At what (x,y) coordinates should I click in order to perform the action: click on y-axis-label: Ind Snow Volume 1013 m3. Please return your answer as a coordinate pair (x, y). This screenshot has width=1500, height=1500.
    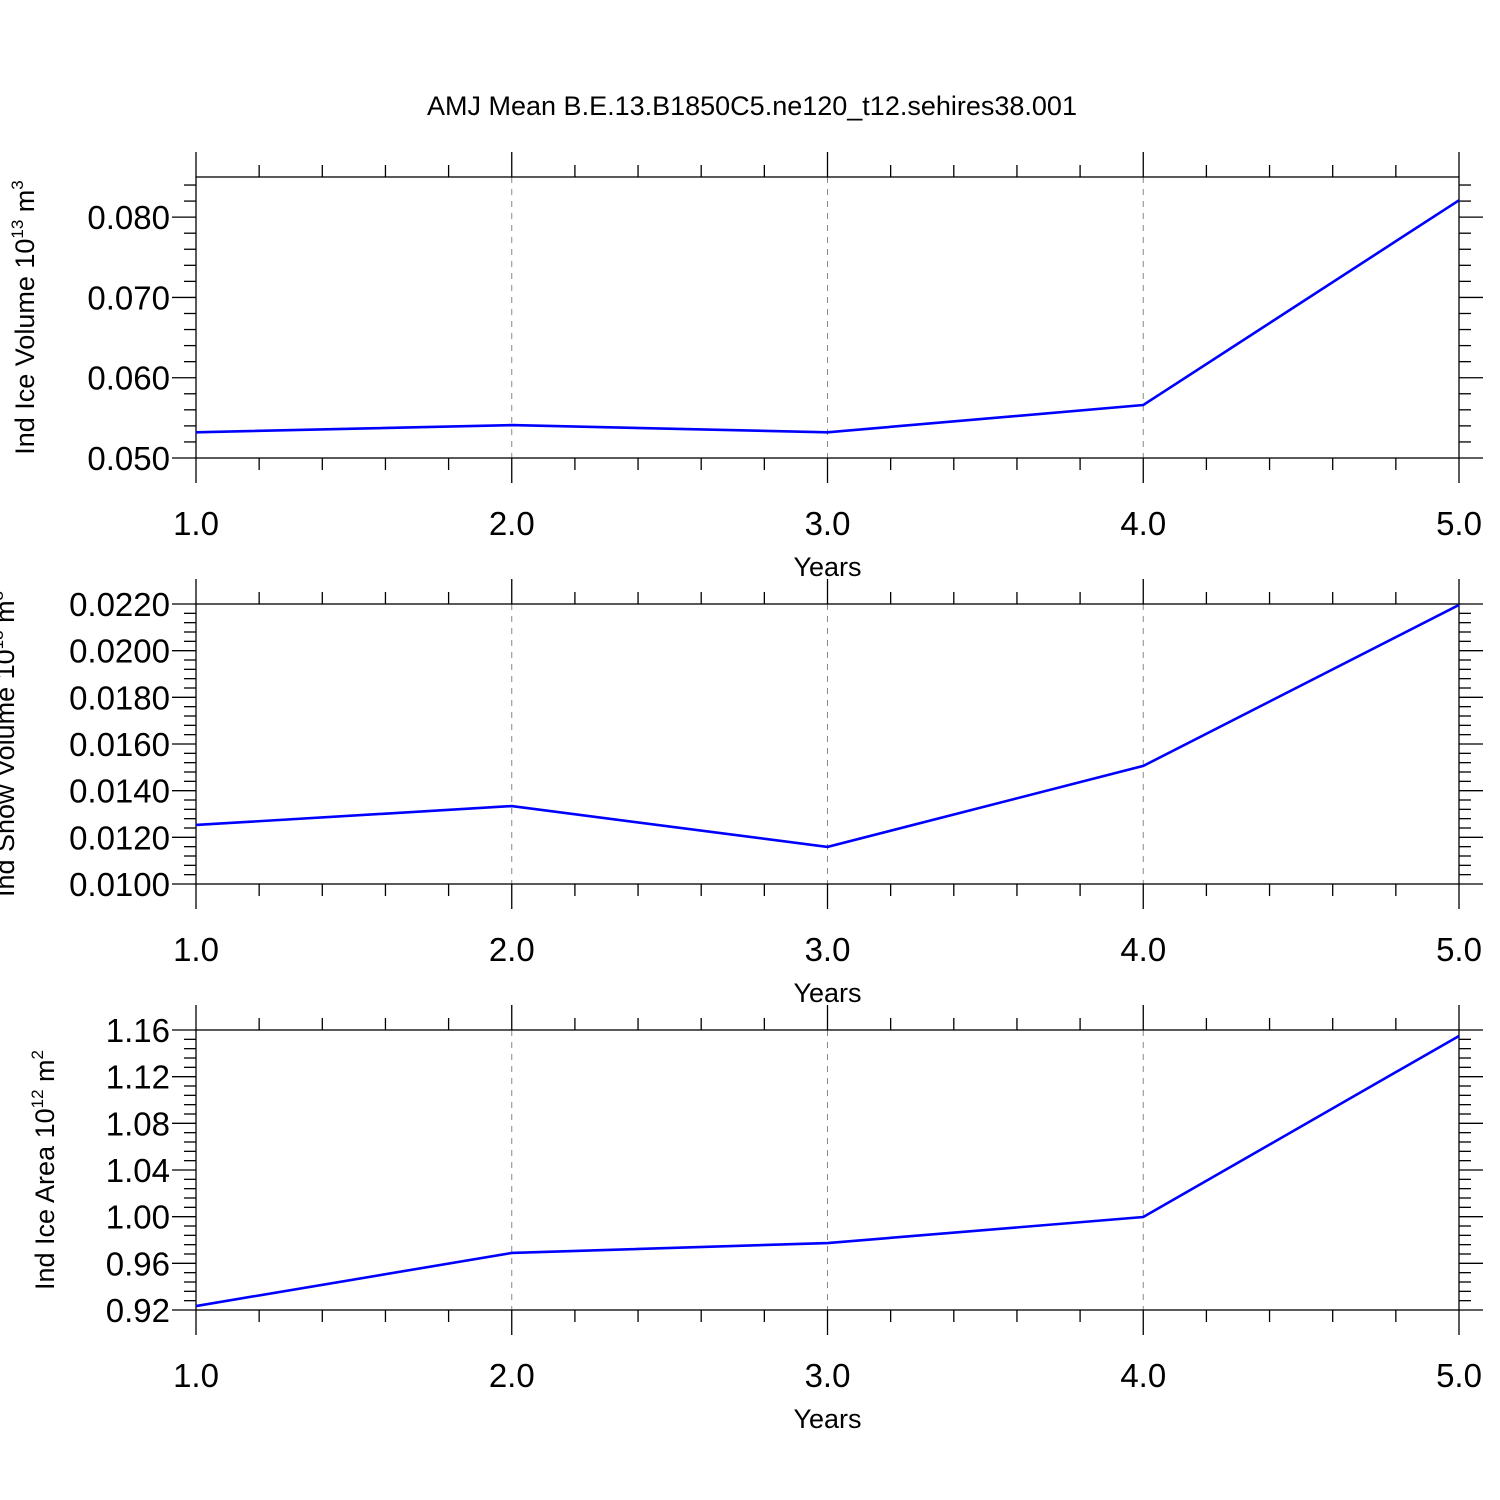
    Looking at the image, I should click on (10, 744).